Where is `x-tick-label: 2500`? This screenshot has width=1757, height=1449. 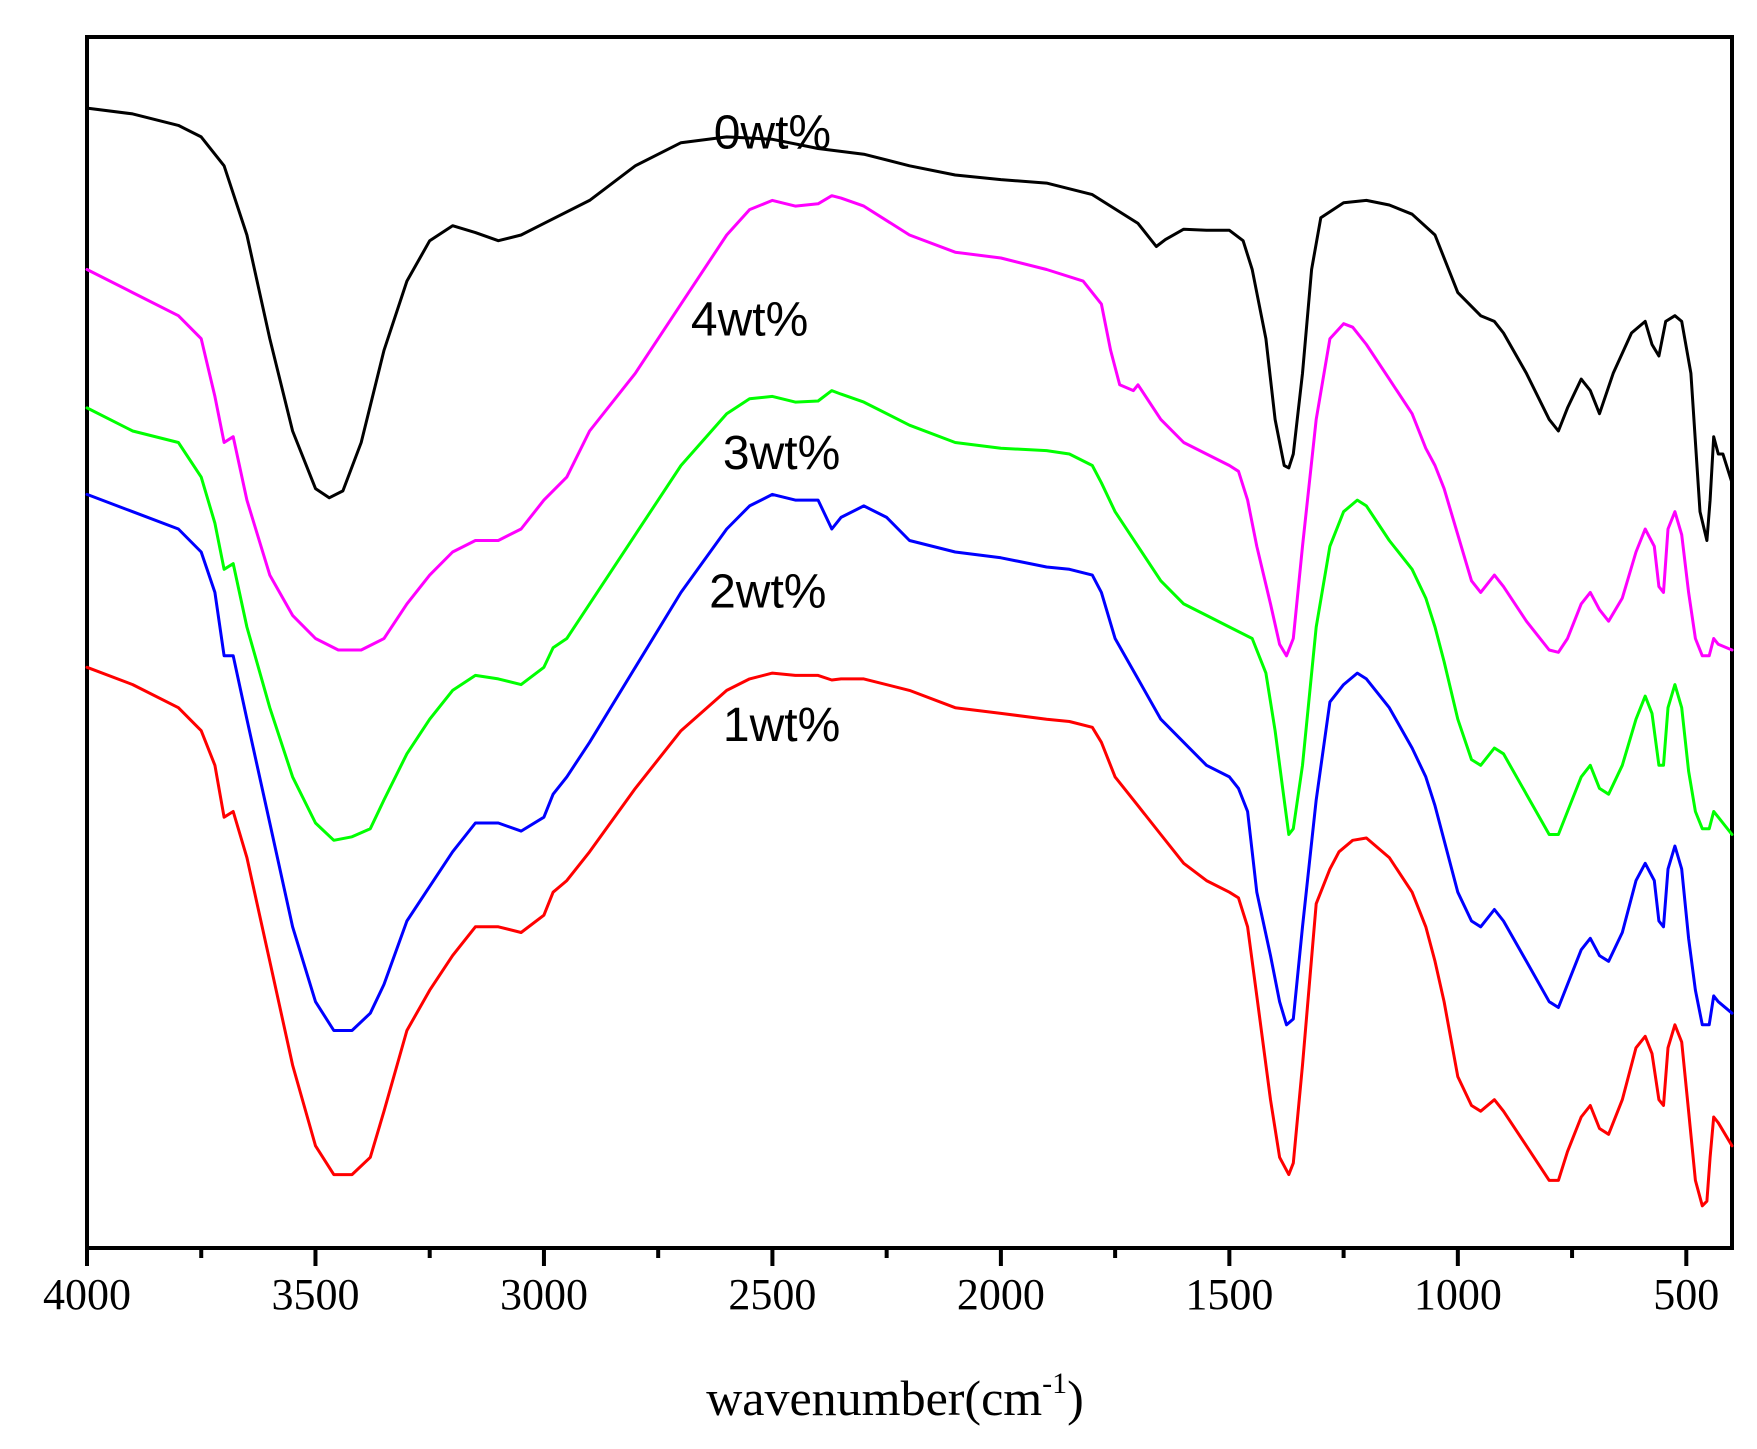 x-tick-label: 2500 is located at coordinates (772, 1294).